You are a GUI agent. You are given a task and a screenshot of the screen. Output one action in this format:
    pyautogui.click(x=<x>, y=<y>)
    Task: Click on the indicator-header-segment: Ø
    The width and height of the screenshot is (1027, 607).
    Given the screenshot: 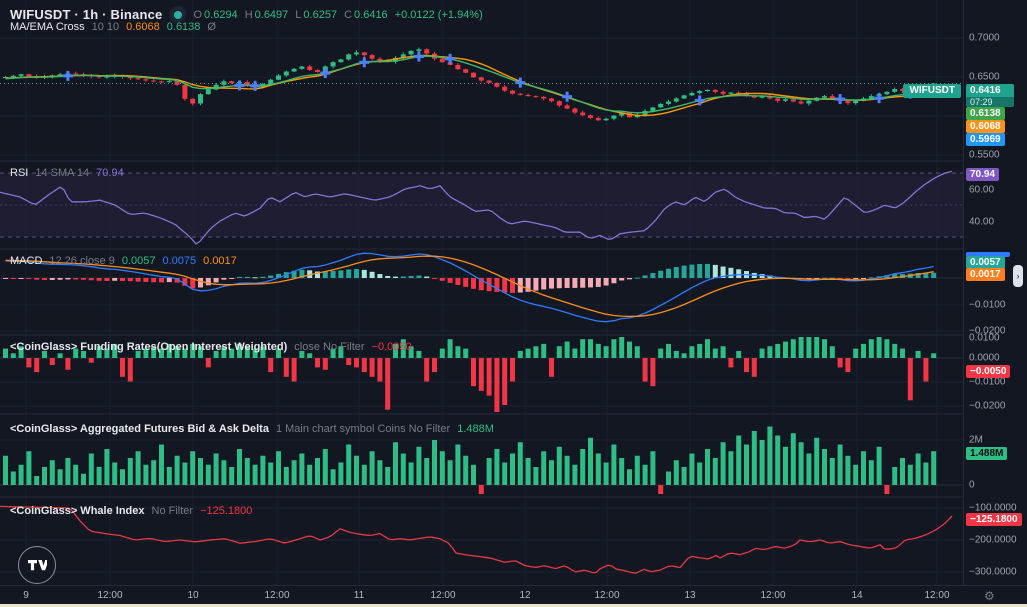 What is the action you would take?
    pyautogui.click(x=211, y=27)
    